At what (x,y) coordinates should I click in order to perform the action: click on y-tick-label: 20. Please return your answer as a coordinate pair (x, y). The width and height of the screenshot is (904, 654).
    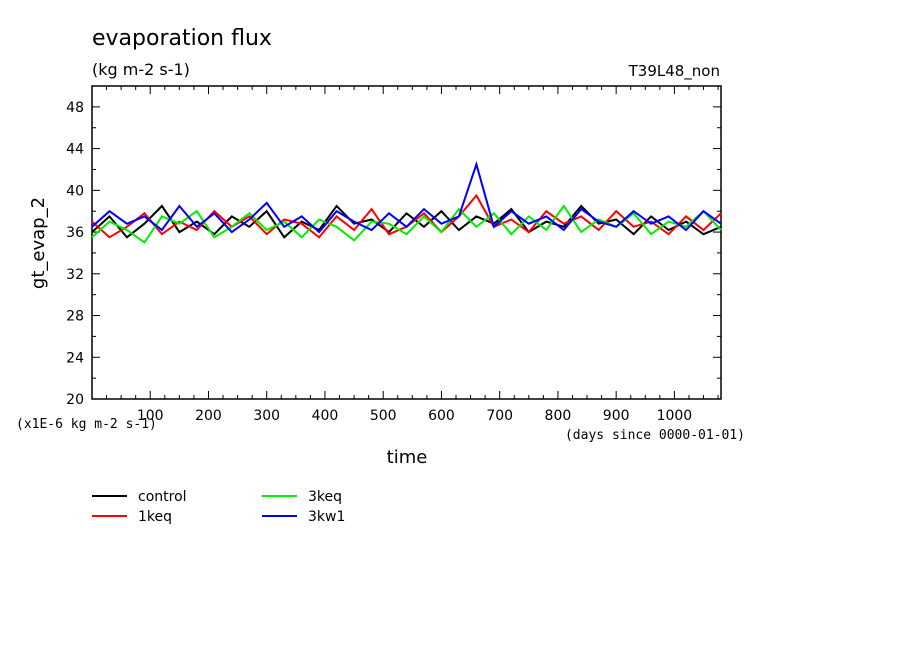
    Looking at the image, I should click on (75, 400).